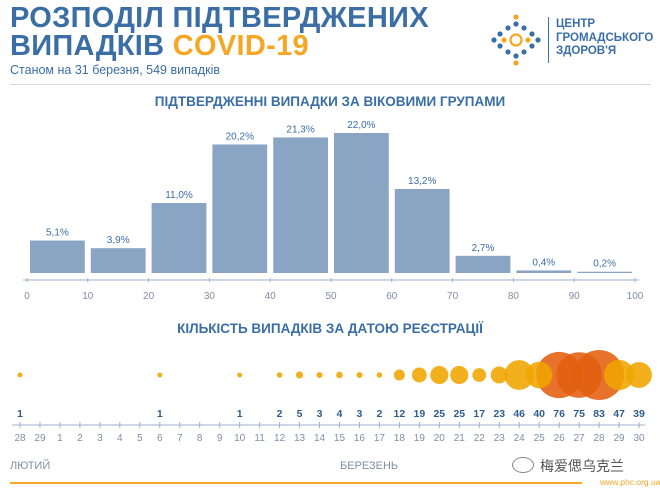 This screenshot has width=660, height=496. I want to click on bar-value-label: 22,0%, so click(361, 125).